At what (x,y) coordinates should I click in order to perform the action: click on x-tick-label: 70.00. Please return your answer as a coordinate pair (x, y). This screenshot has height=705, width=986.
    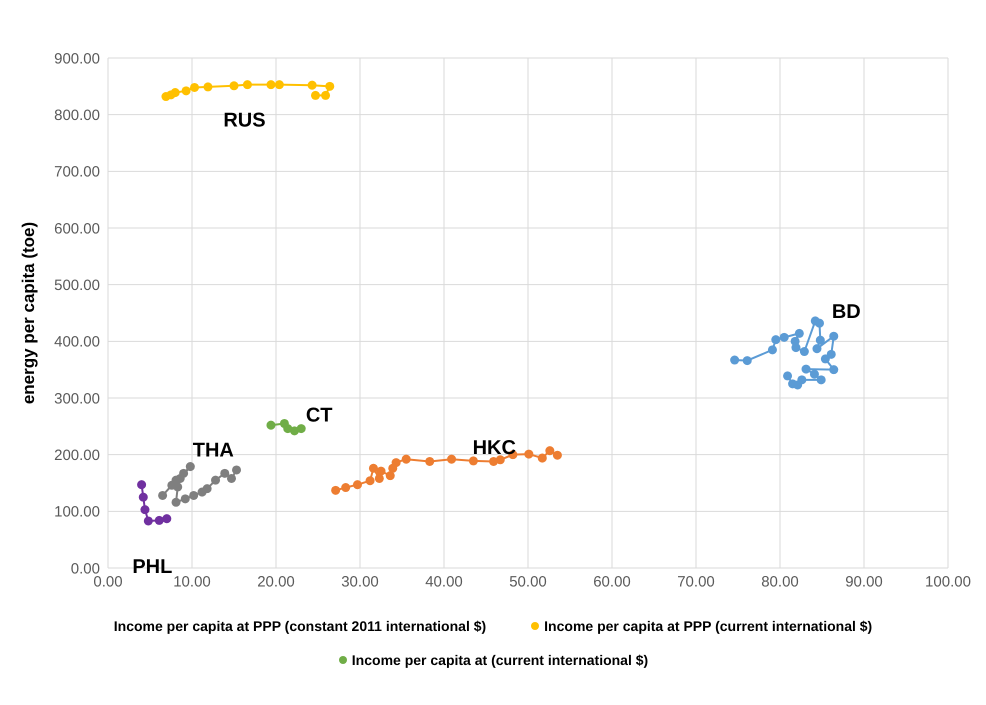
    Looking at the image, I should click on (696, 582).